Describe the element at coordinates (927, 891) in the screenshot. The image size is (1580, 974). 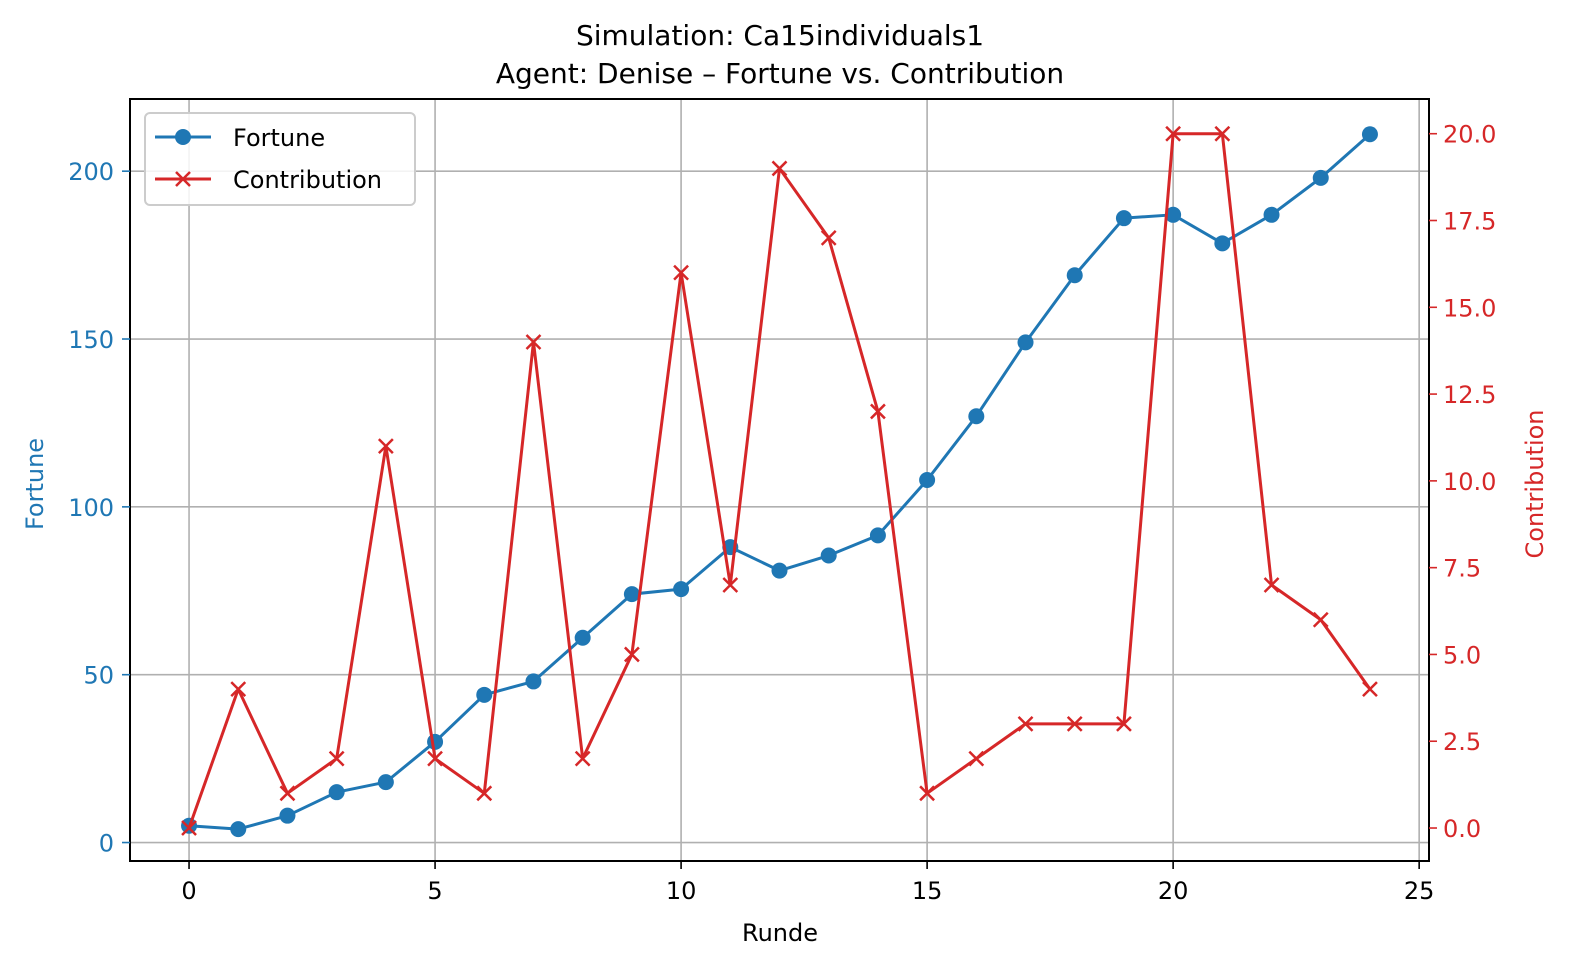
I see `x-tick-label: 15` at that location.